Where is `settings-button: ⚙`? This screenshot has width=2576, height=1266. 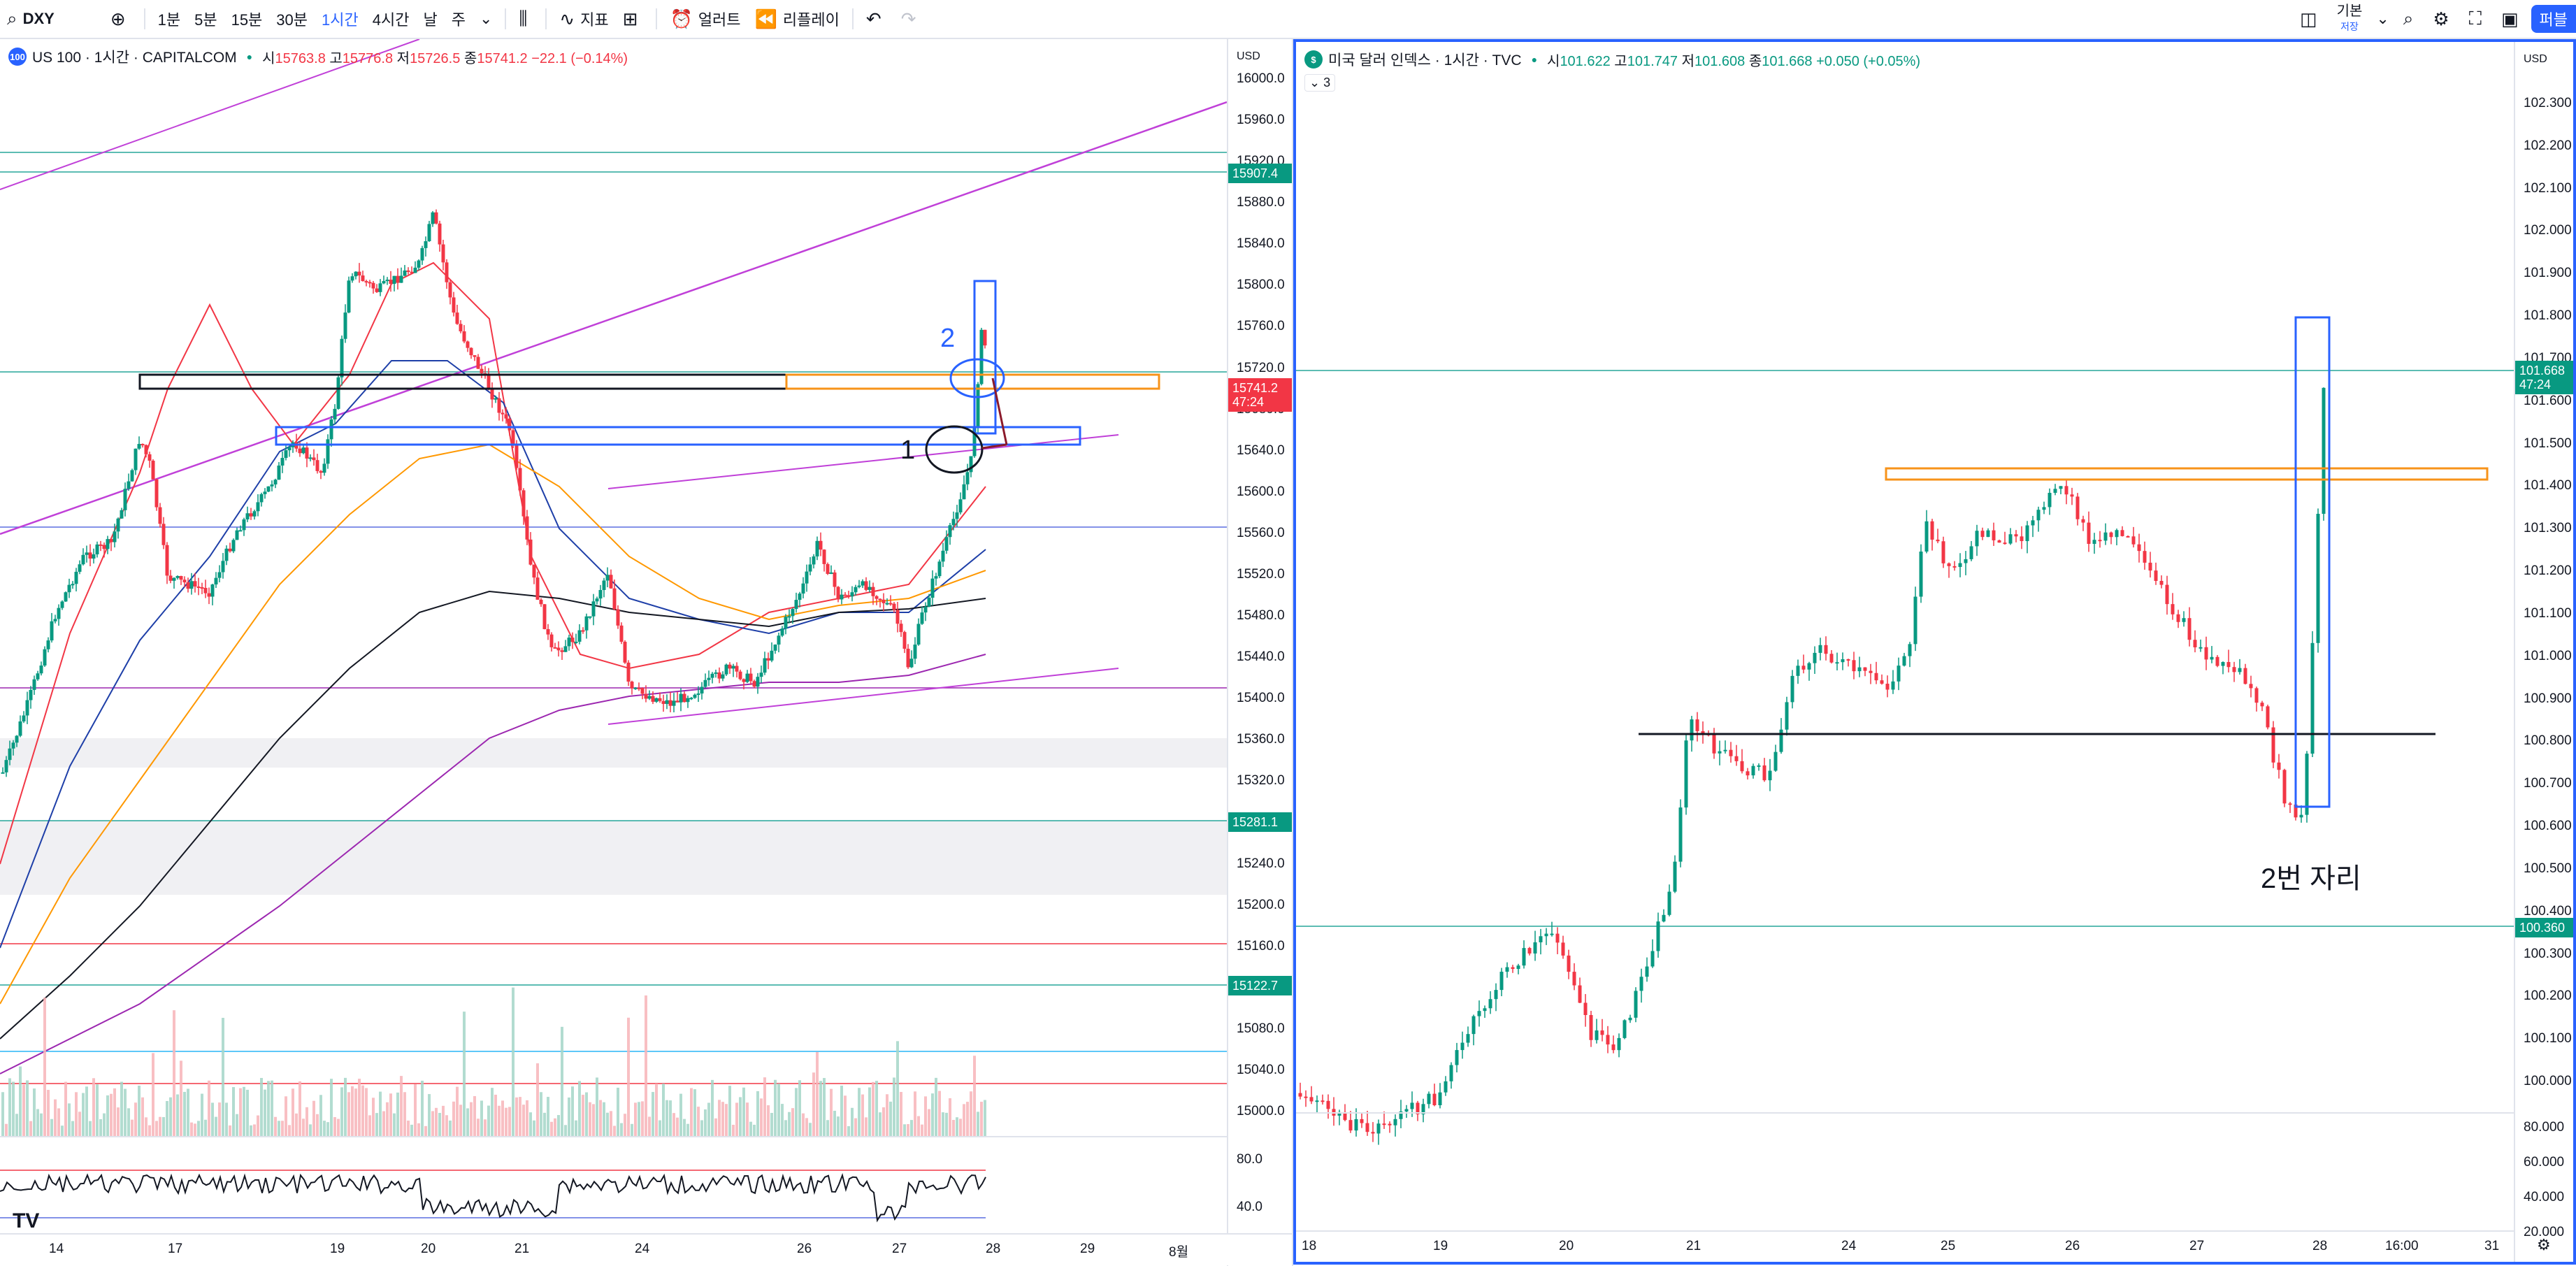 settings-button: ⚙ is located at coordinates (2443, 19).